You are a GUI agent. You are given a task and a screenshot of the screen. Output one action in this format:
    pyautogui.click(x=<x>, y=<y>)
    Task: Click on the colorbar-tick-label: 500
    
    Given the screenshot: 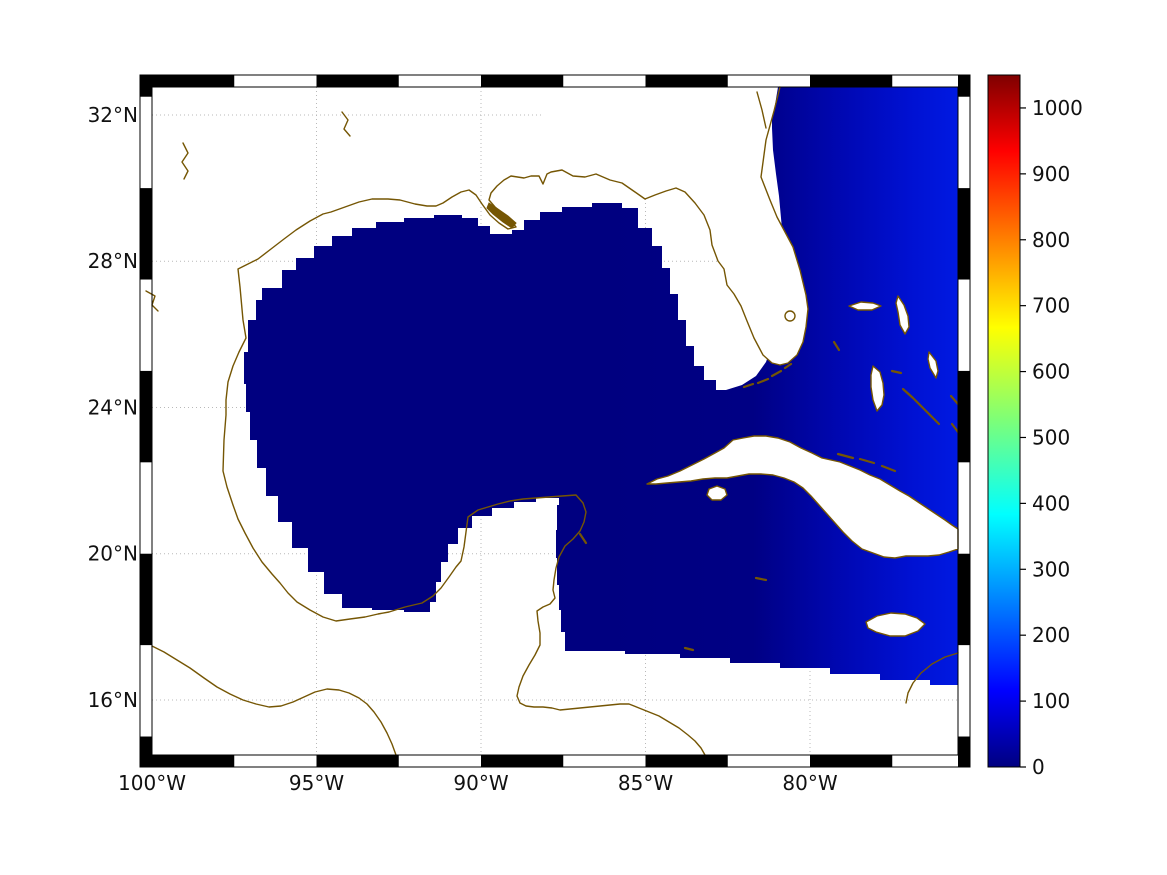 What is the action you would take?
    pyautogui.click(x=1051, y=437)
    